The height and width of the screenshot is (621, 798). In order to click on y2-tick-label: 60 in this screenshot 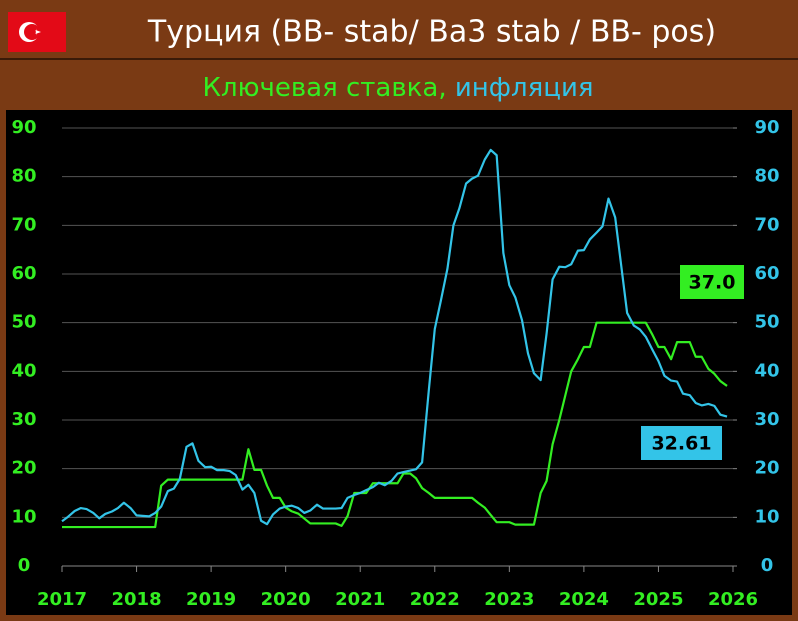, I will do `click(766, 273)`.